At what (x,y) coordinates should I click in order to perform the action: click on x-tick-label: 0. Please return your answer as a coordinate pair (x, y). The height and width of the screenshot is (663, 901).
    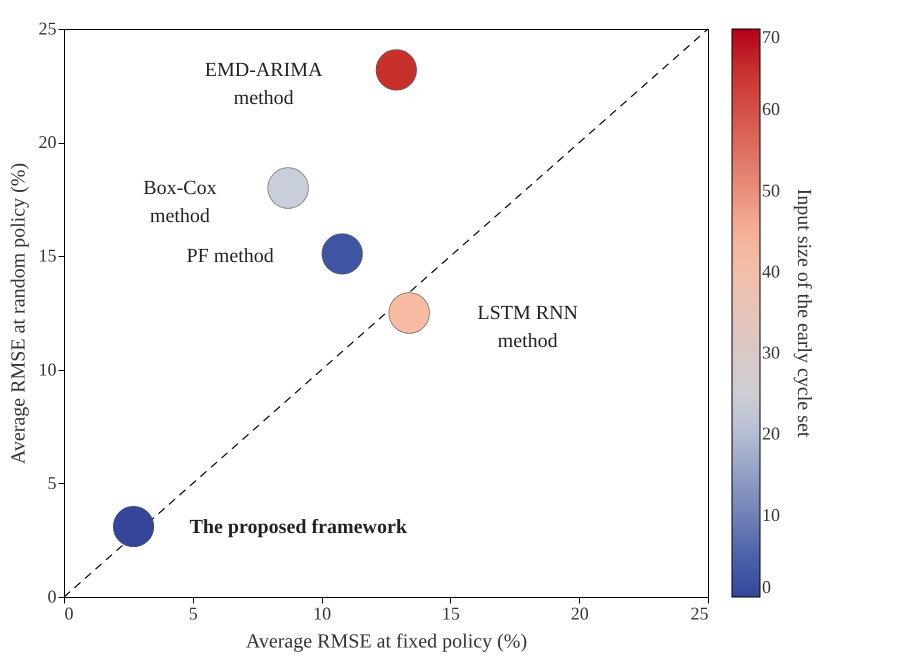
    Looking at the image, I should click on (69, 614).